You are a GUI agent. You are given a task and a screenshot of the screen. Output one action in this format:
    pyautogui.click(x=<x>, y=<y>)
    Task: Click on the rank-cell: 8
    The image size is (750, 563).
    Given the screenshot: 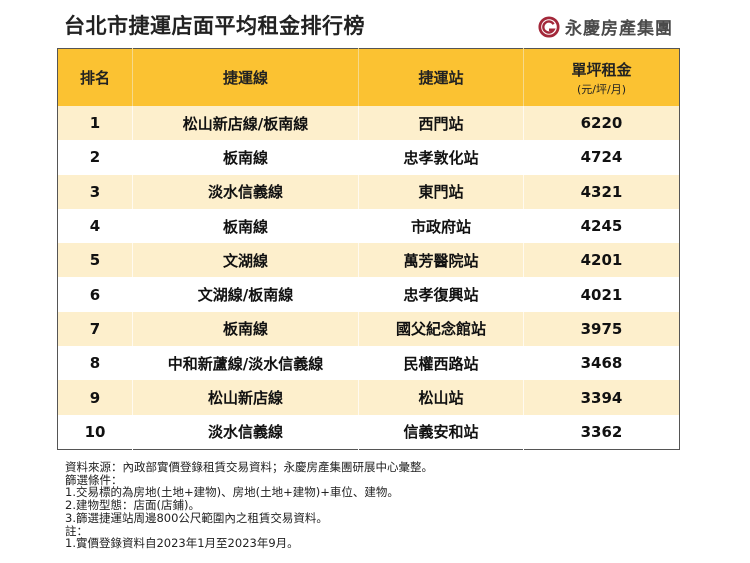 What is the action you would take?
    pyautogui.click(x=95, y=363)
    